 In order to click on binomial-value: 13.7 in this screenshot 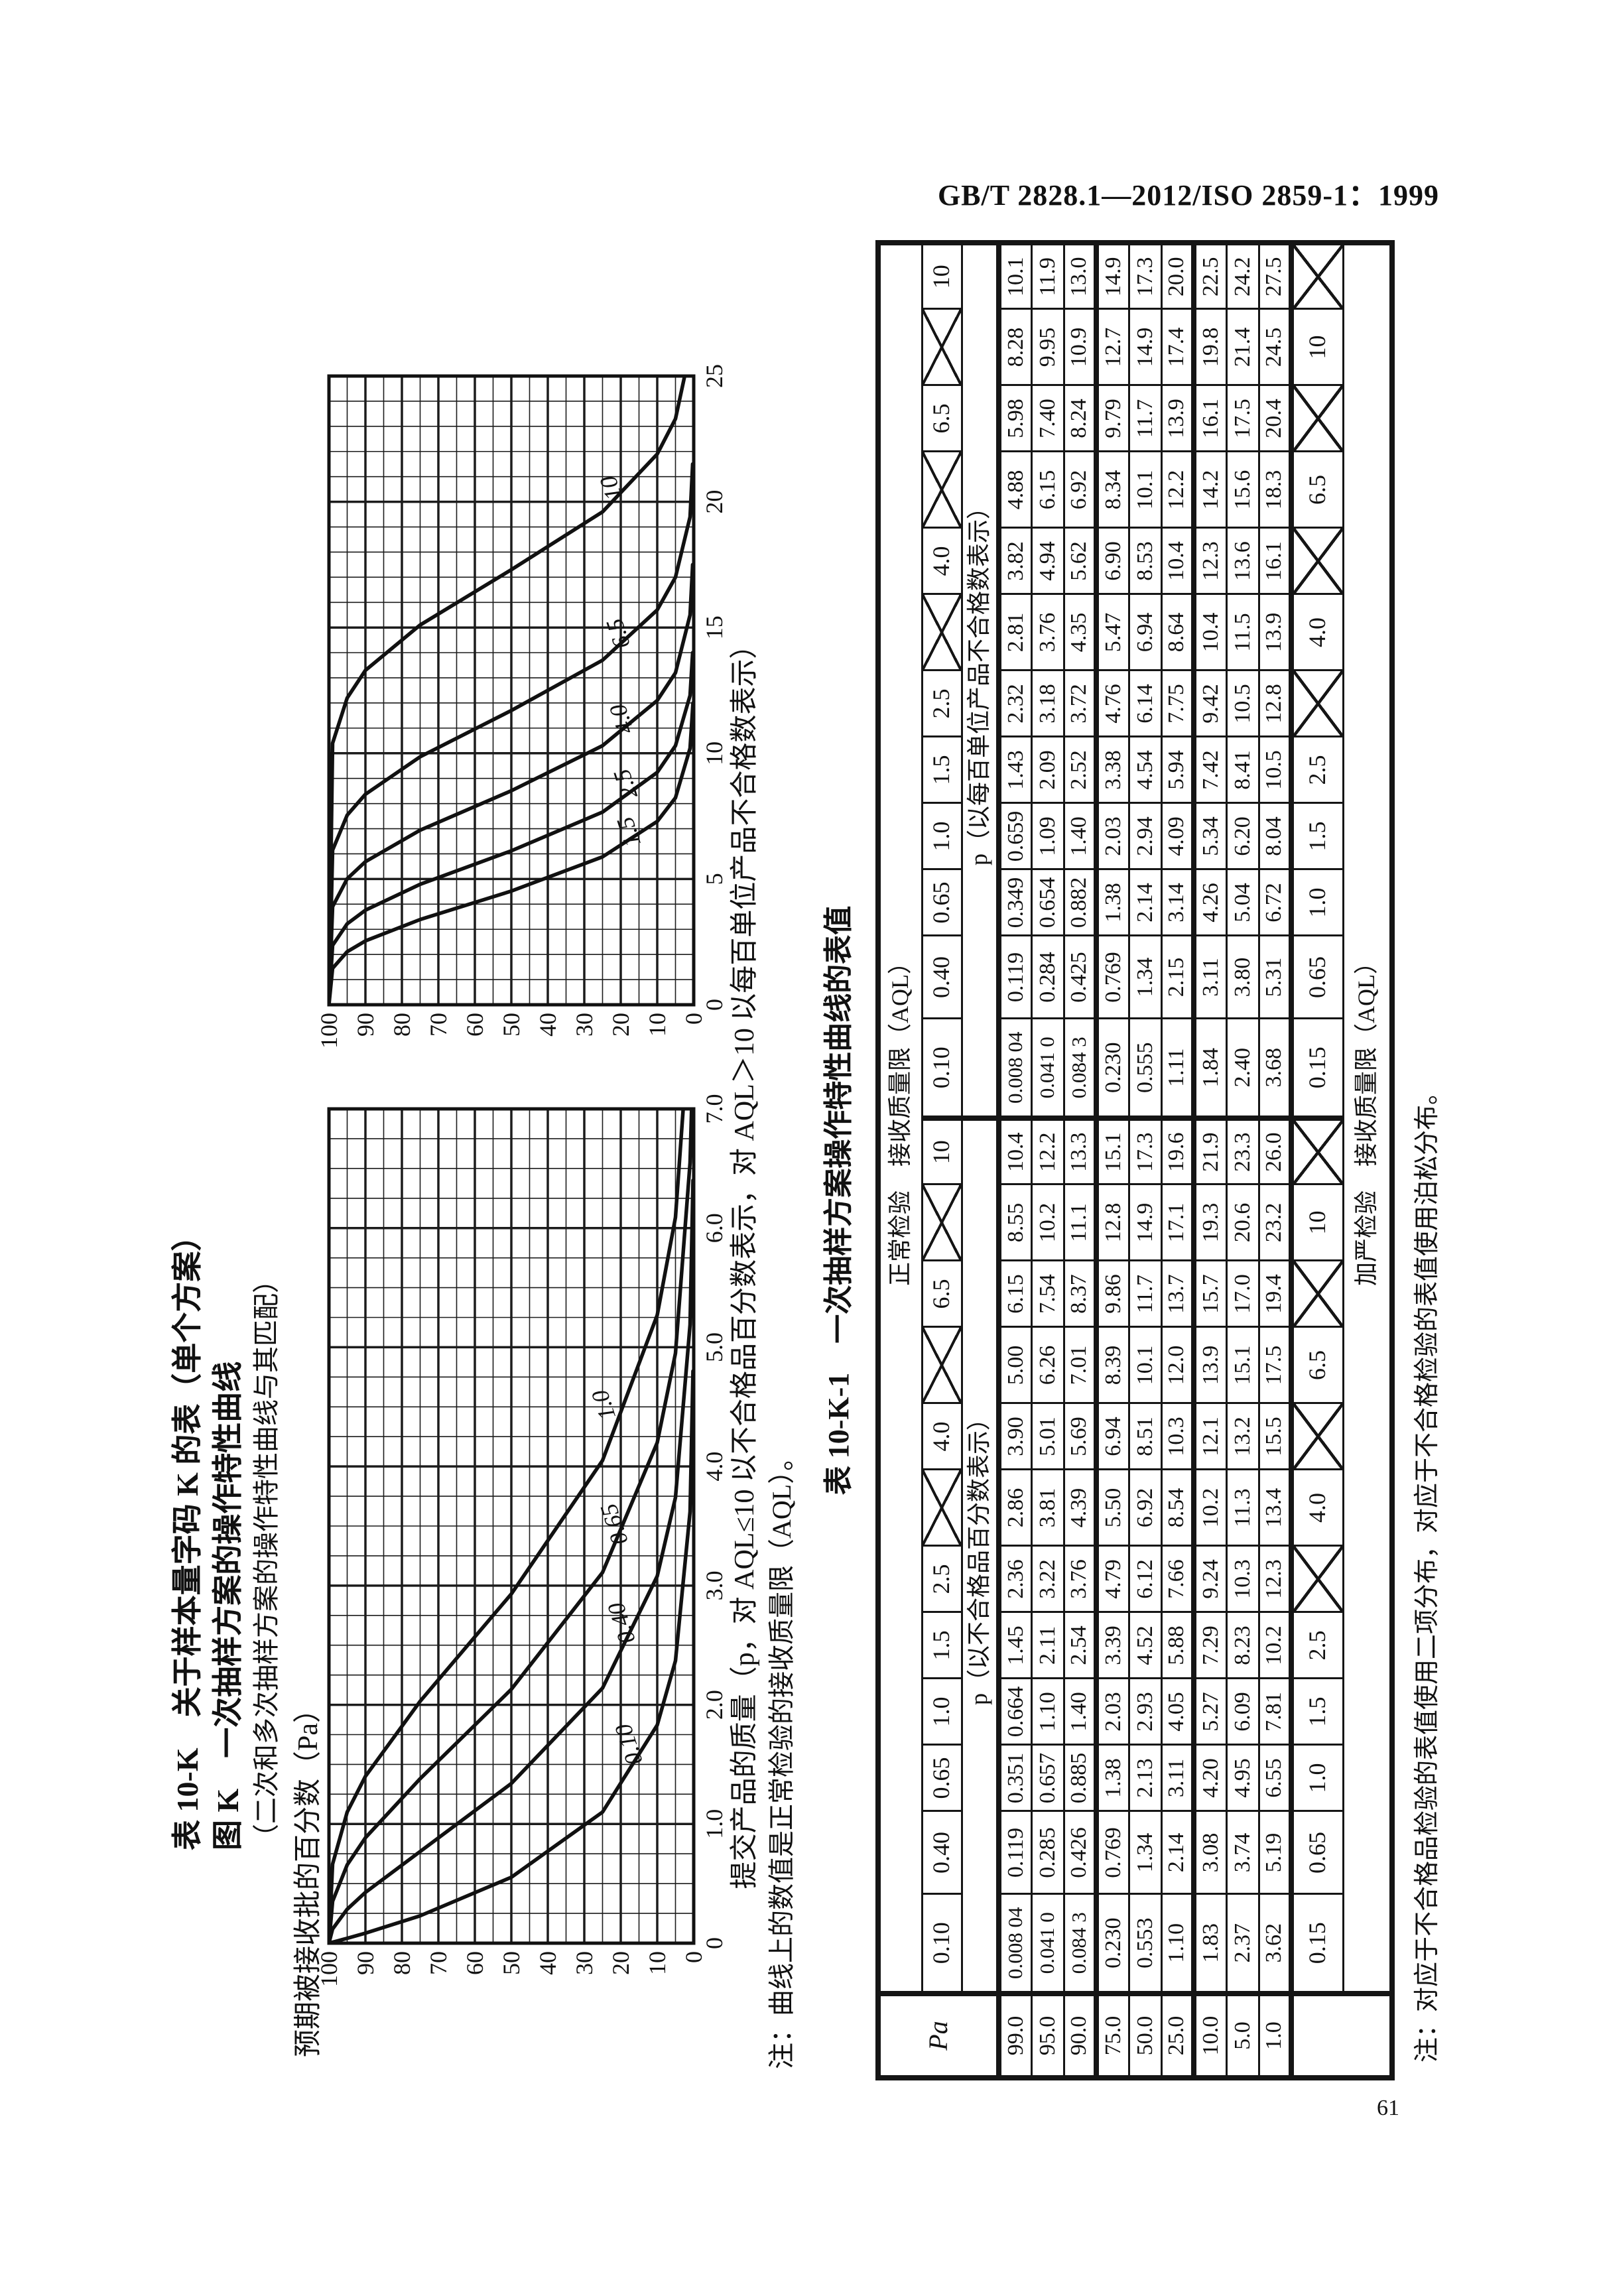, I will do `click(1177, 1294)`.